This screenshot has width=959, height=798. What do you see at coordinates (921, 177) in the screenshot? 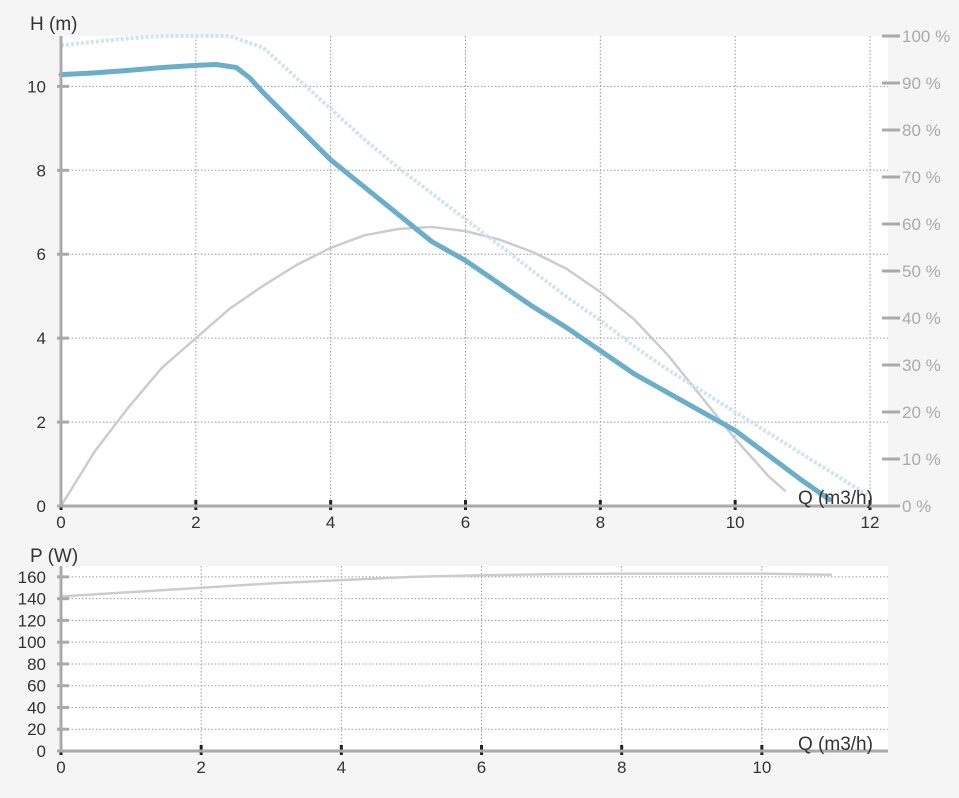
I see `efficiency-axis-tick-label: 70 %` at bounding box center [921, 177].